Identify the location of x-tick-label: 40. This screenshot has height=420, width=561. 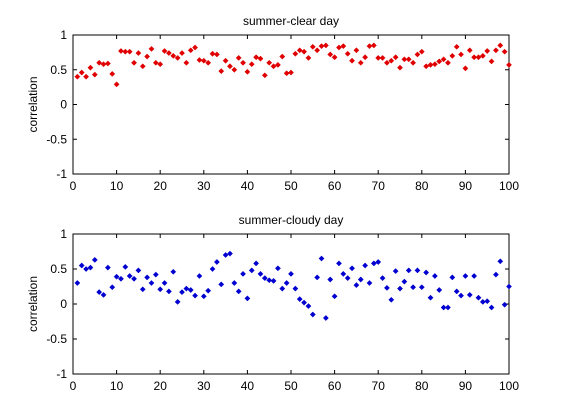
(248, 386).